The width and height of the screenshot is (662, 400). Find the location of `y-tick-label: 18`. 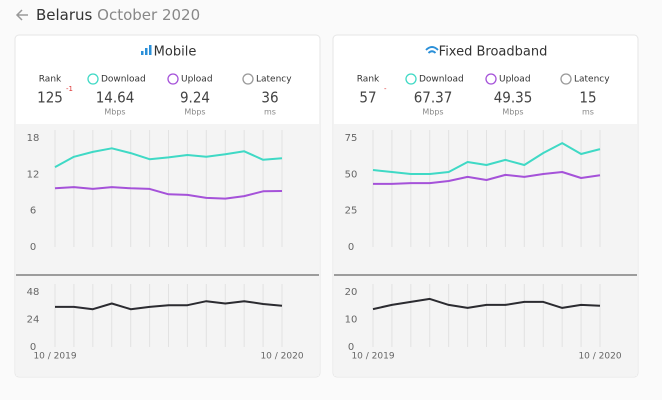

y-tick-label: 18 is located at coordinates (33, 138).